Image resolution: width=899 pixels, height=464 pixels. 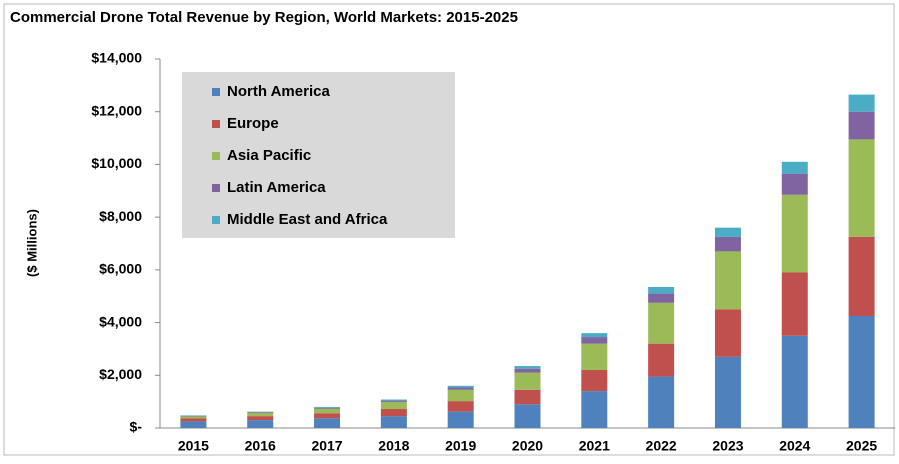 I want to click on y-tick-label: $6,000, so click(x=120, y=269).